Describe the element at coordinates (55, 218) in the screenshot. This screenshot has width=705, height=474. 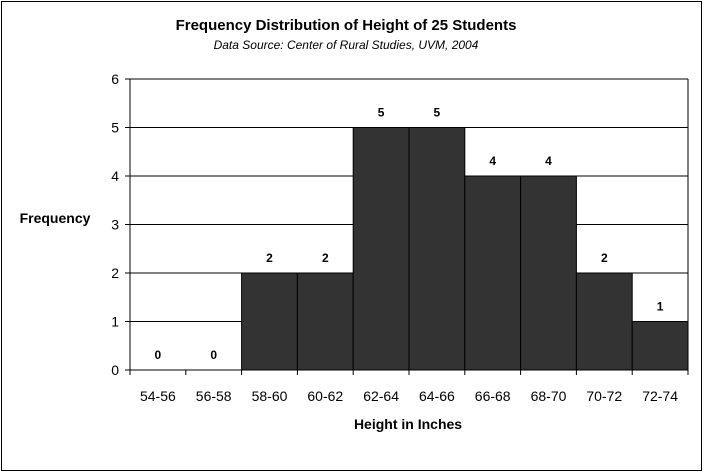
I see `y-axis-label: Frequency` at that location.